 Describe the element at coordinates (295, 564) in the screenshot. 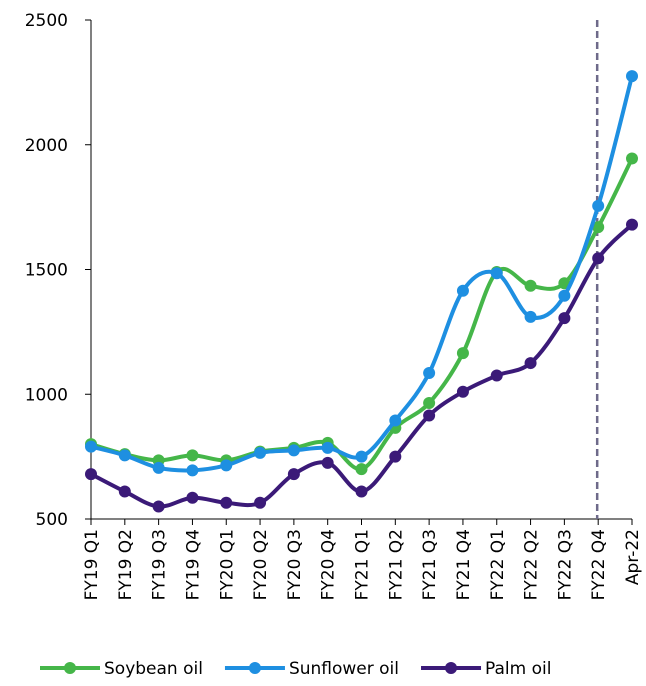

I see `x-tick-label: FY20 Q3` at that location.